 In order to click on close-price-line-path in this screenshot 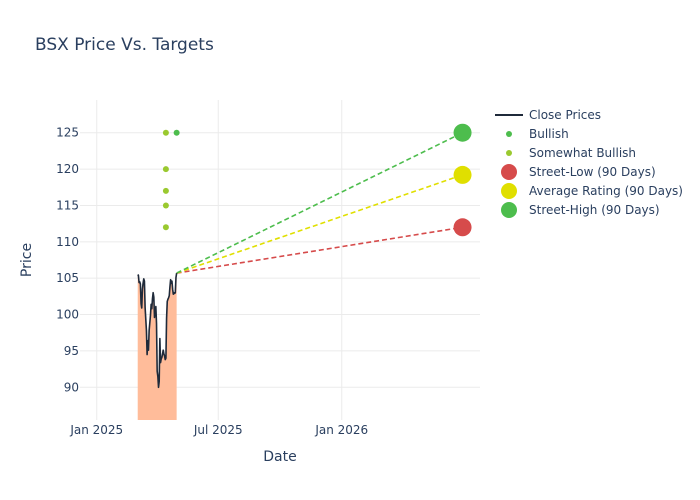, I will do `click(157, 330)`.